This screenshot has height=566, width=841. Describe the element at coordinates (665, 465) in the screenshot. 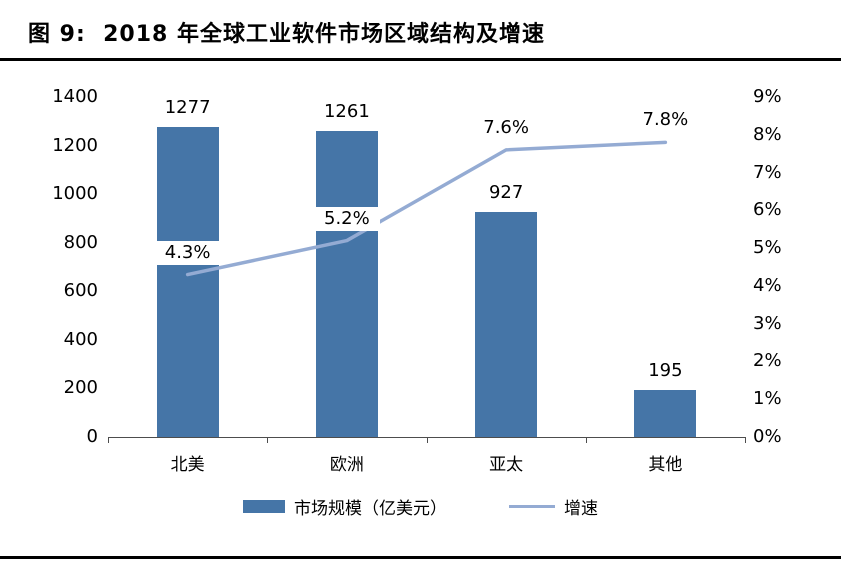

I see `x-axis-category-label: 其他` at that location.